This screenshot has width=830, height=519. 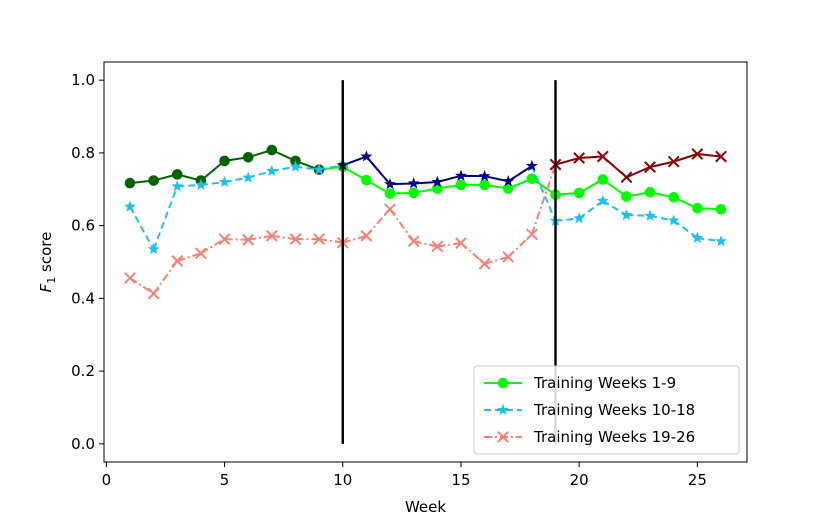 I want to click on legend-item-2: Training Weeks 10-18, so click(x=589, y=410).